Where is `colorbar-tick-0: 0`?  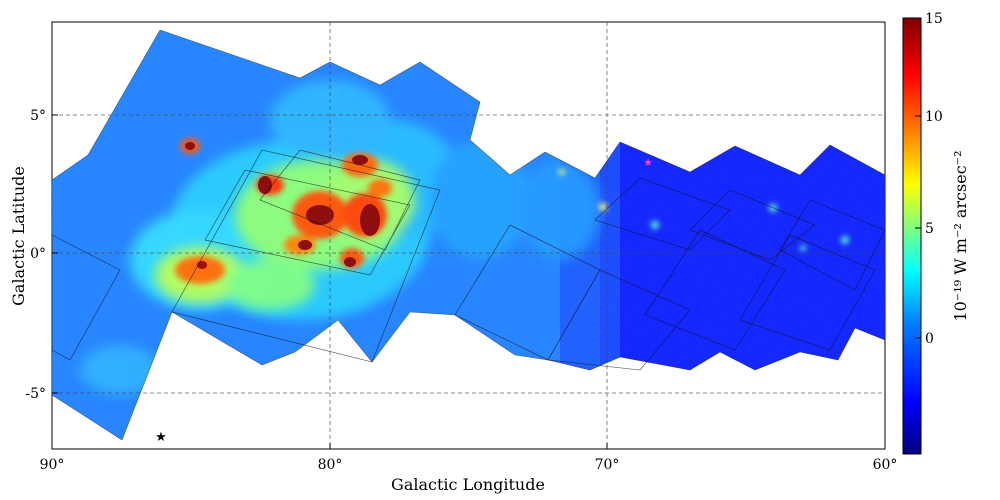
colorbar-tick-0: 0 is located at coordinates (929, 339).